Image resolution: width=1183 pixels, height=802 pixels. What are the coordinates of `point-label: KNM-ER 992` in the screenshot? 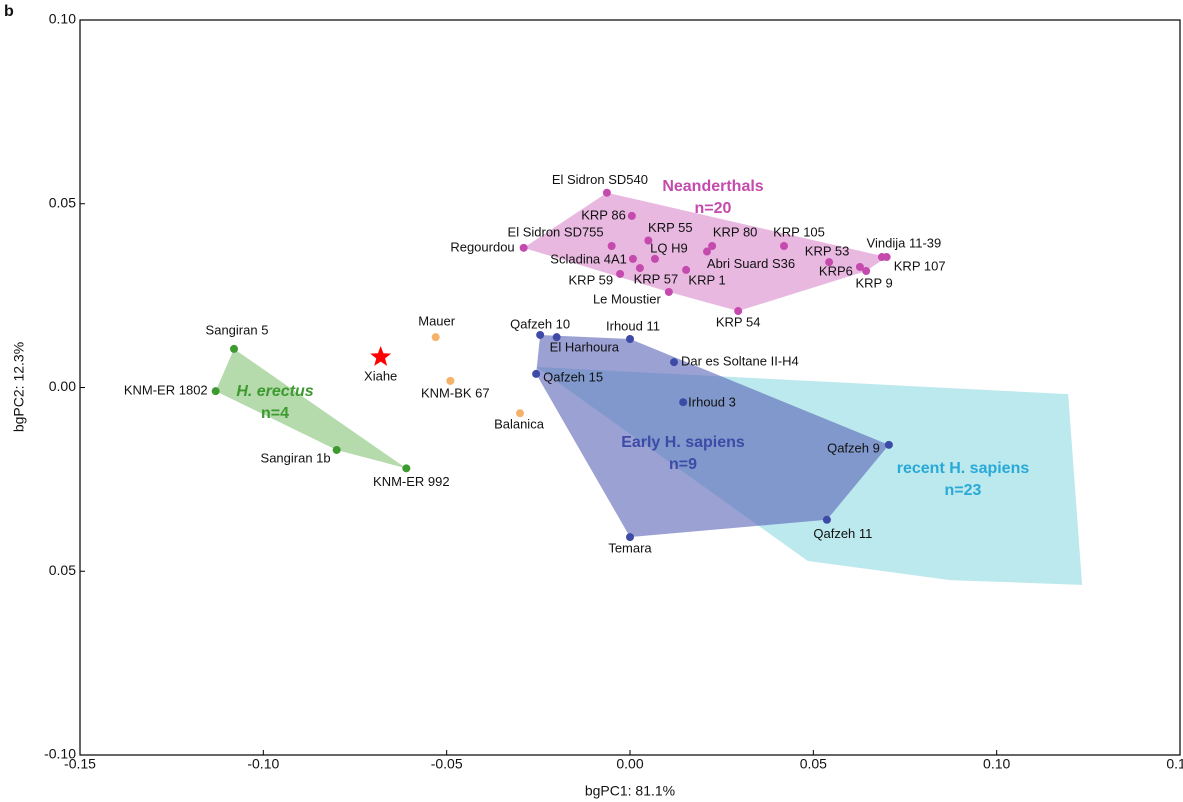 It's located at (411, 481).